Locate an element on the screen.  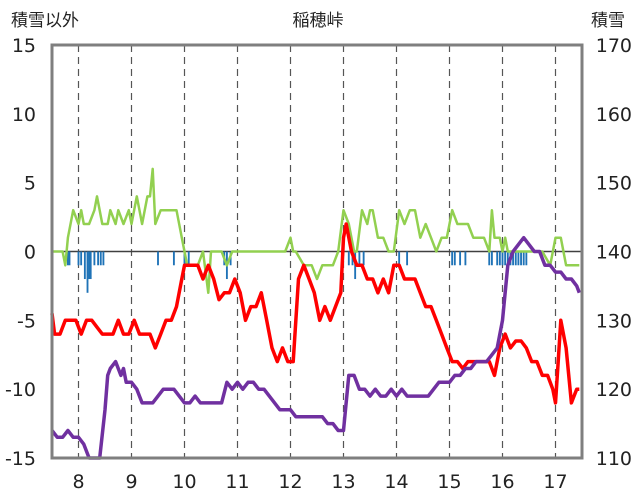
left-tick-label: 15 is located at coordinates (24, 46).